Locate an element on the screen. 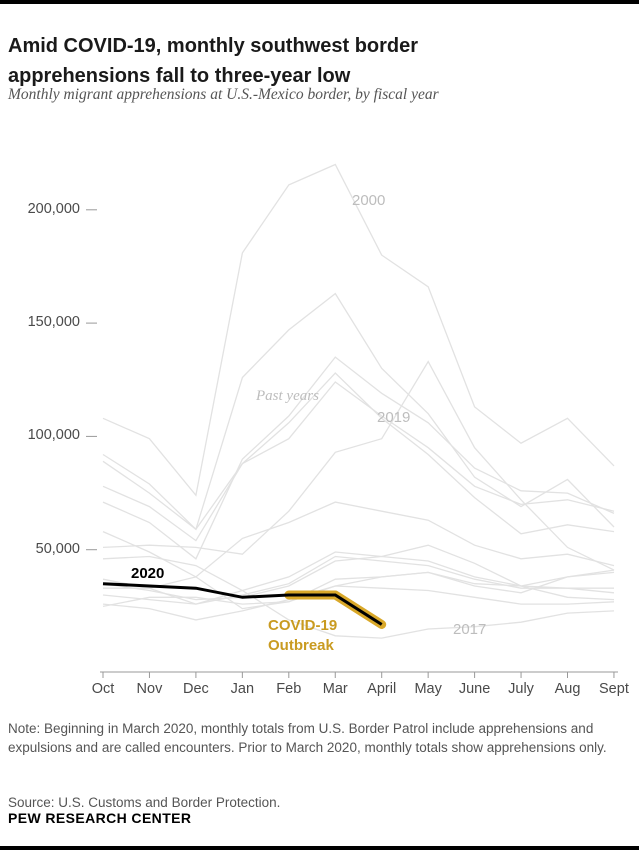 Image resolution: width=639 pixels, height=854 pixels. x-axis-label-aug: Aug is located at coordinates (567, 689).